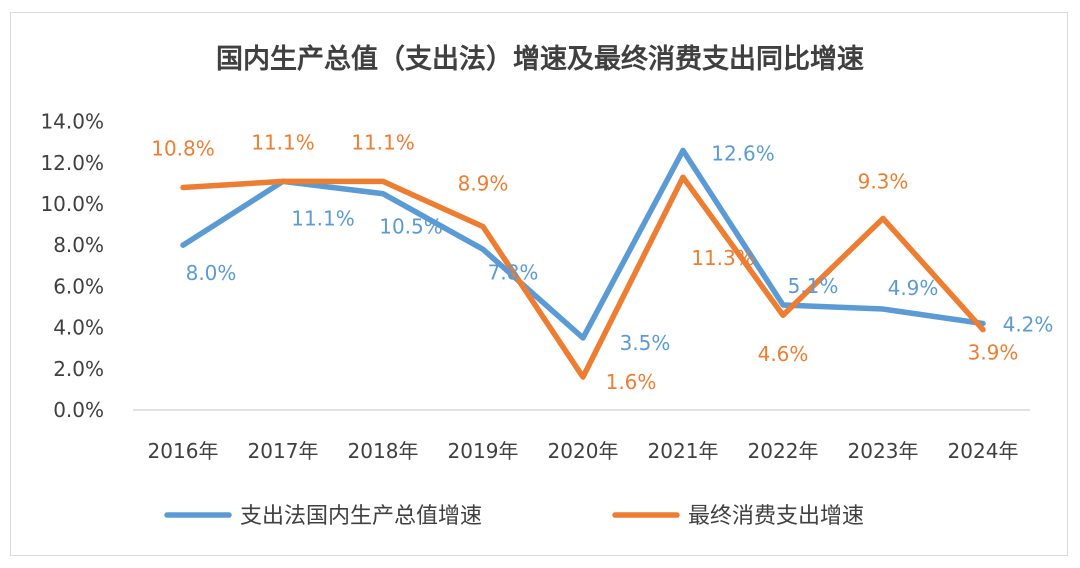 The image size is (1080, 568). What do you see at coordinates (323, 218) in the screenshot?
I see `data-label-gdp: 11.1%` at bounding box center [323, 218].